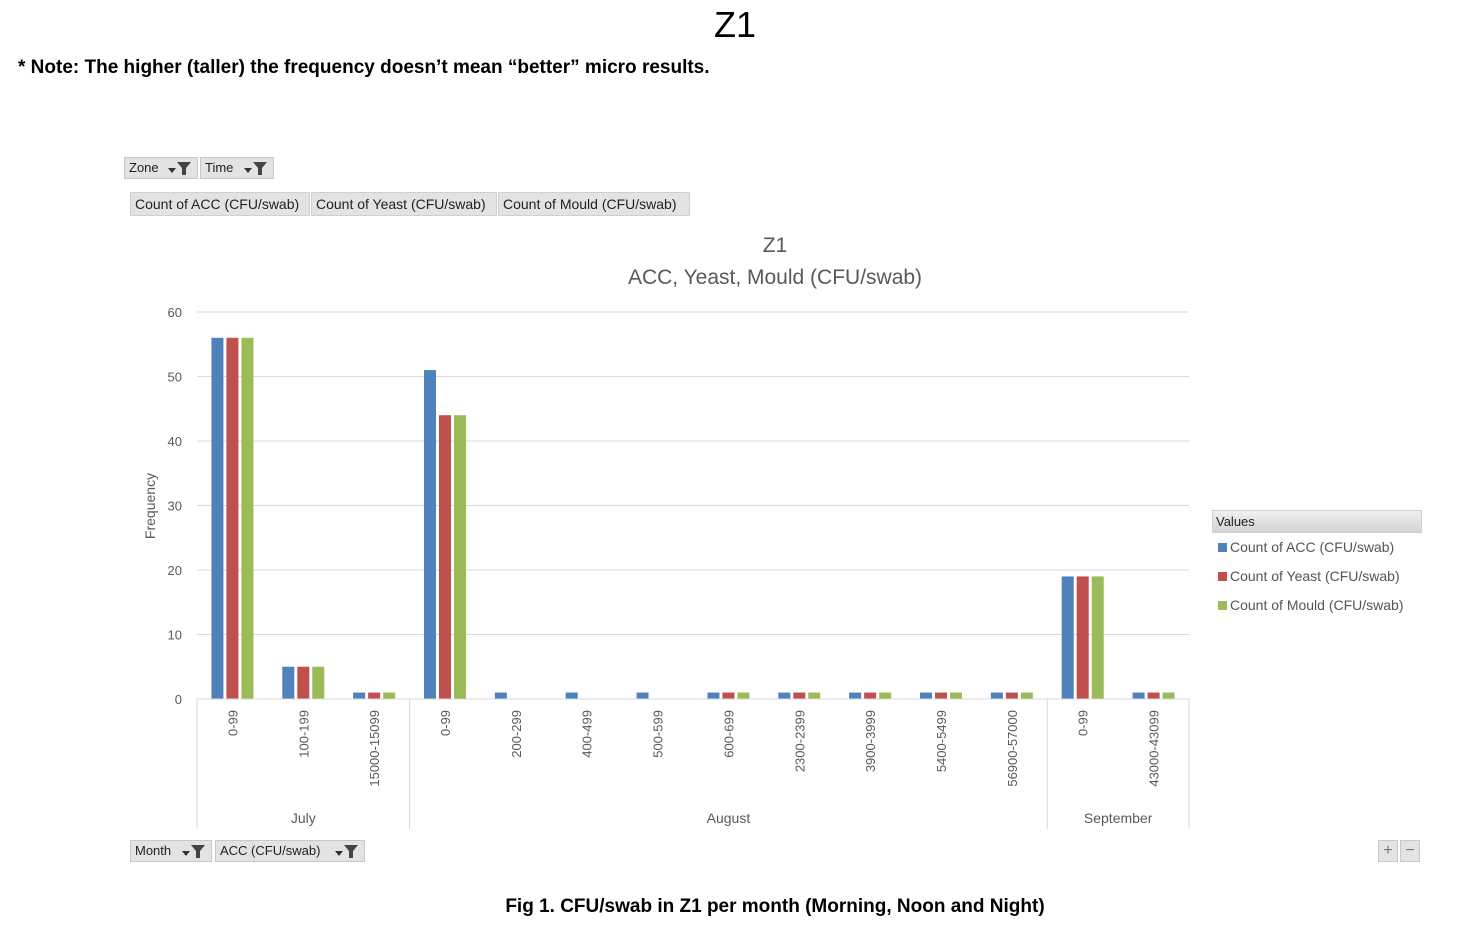 The image size is (1470, 945). I want to click on x-group-label: August, so click(729, 818).